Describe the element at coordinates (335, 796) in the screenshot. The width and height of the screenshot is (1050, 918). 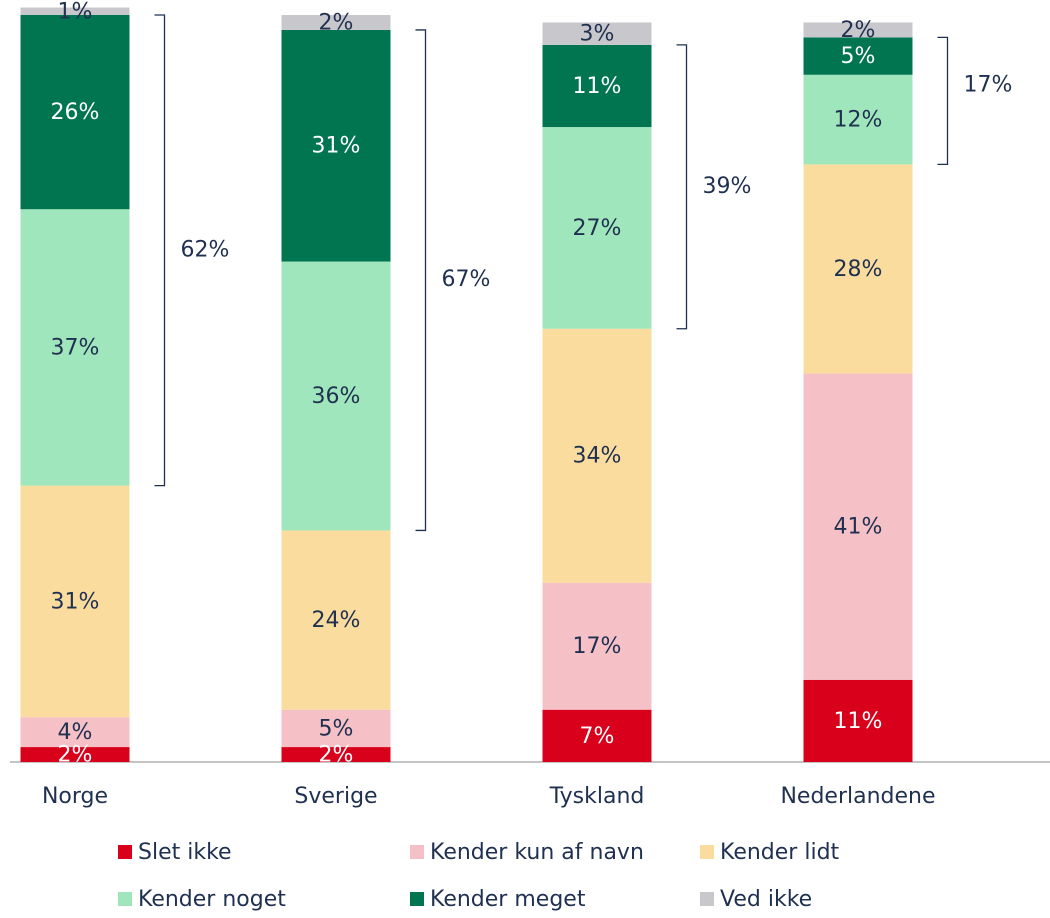
I see `x-tick-label: Sverige` at that location.